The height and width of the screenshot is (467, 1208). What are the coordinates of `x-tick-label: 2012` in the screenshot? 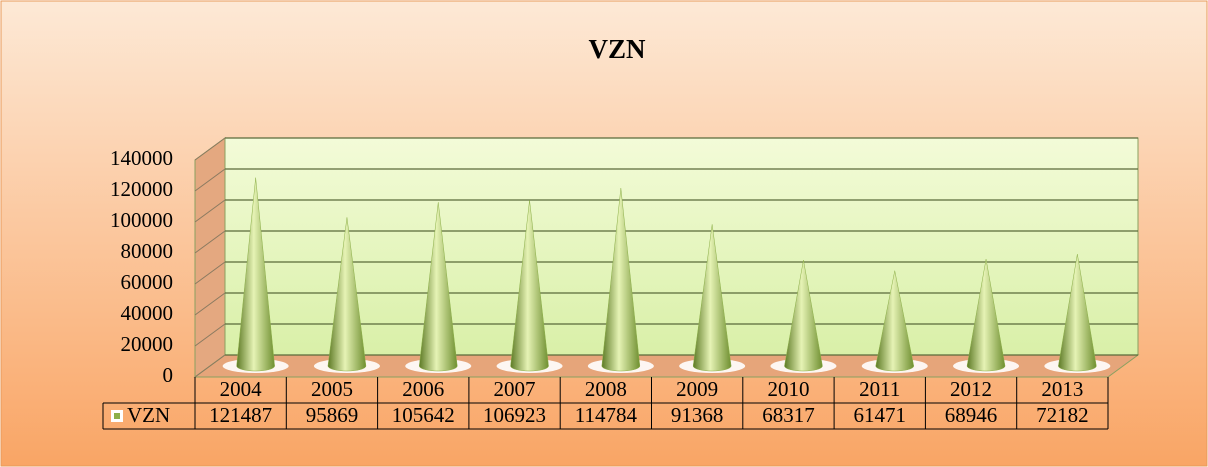 It's located at (971, 389).